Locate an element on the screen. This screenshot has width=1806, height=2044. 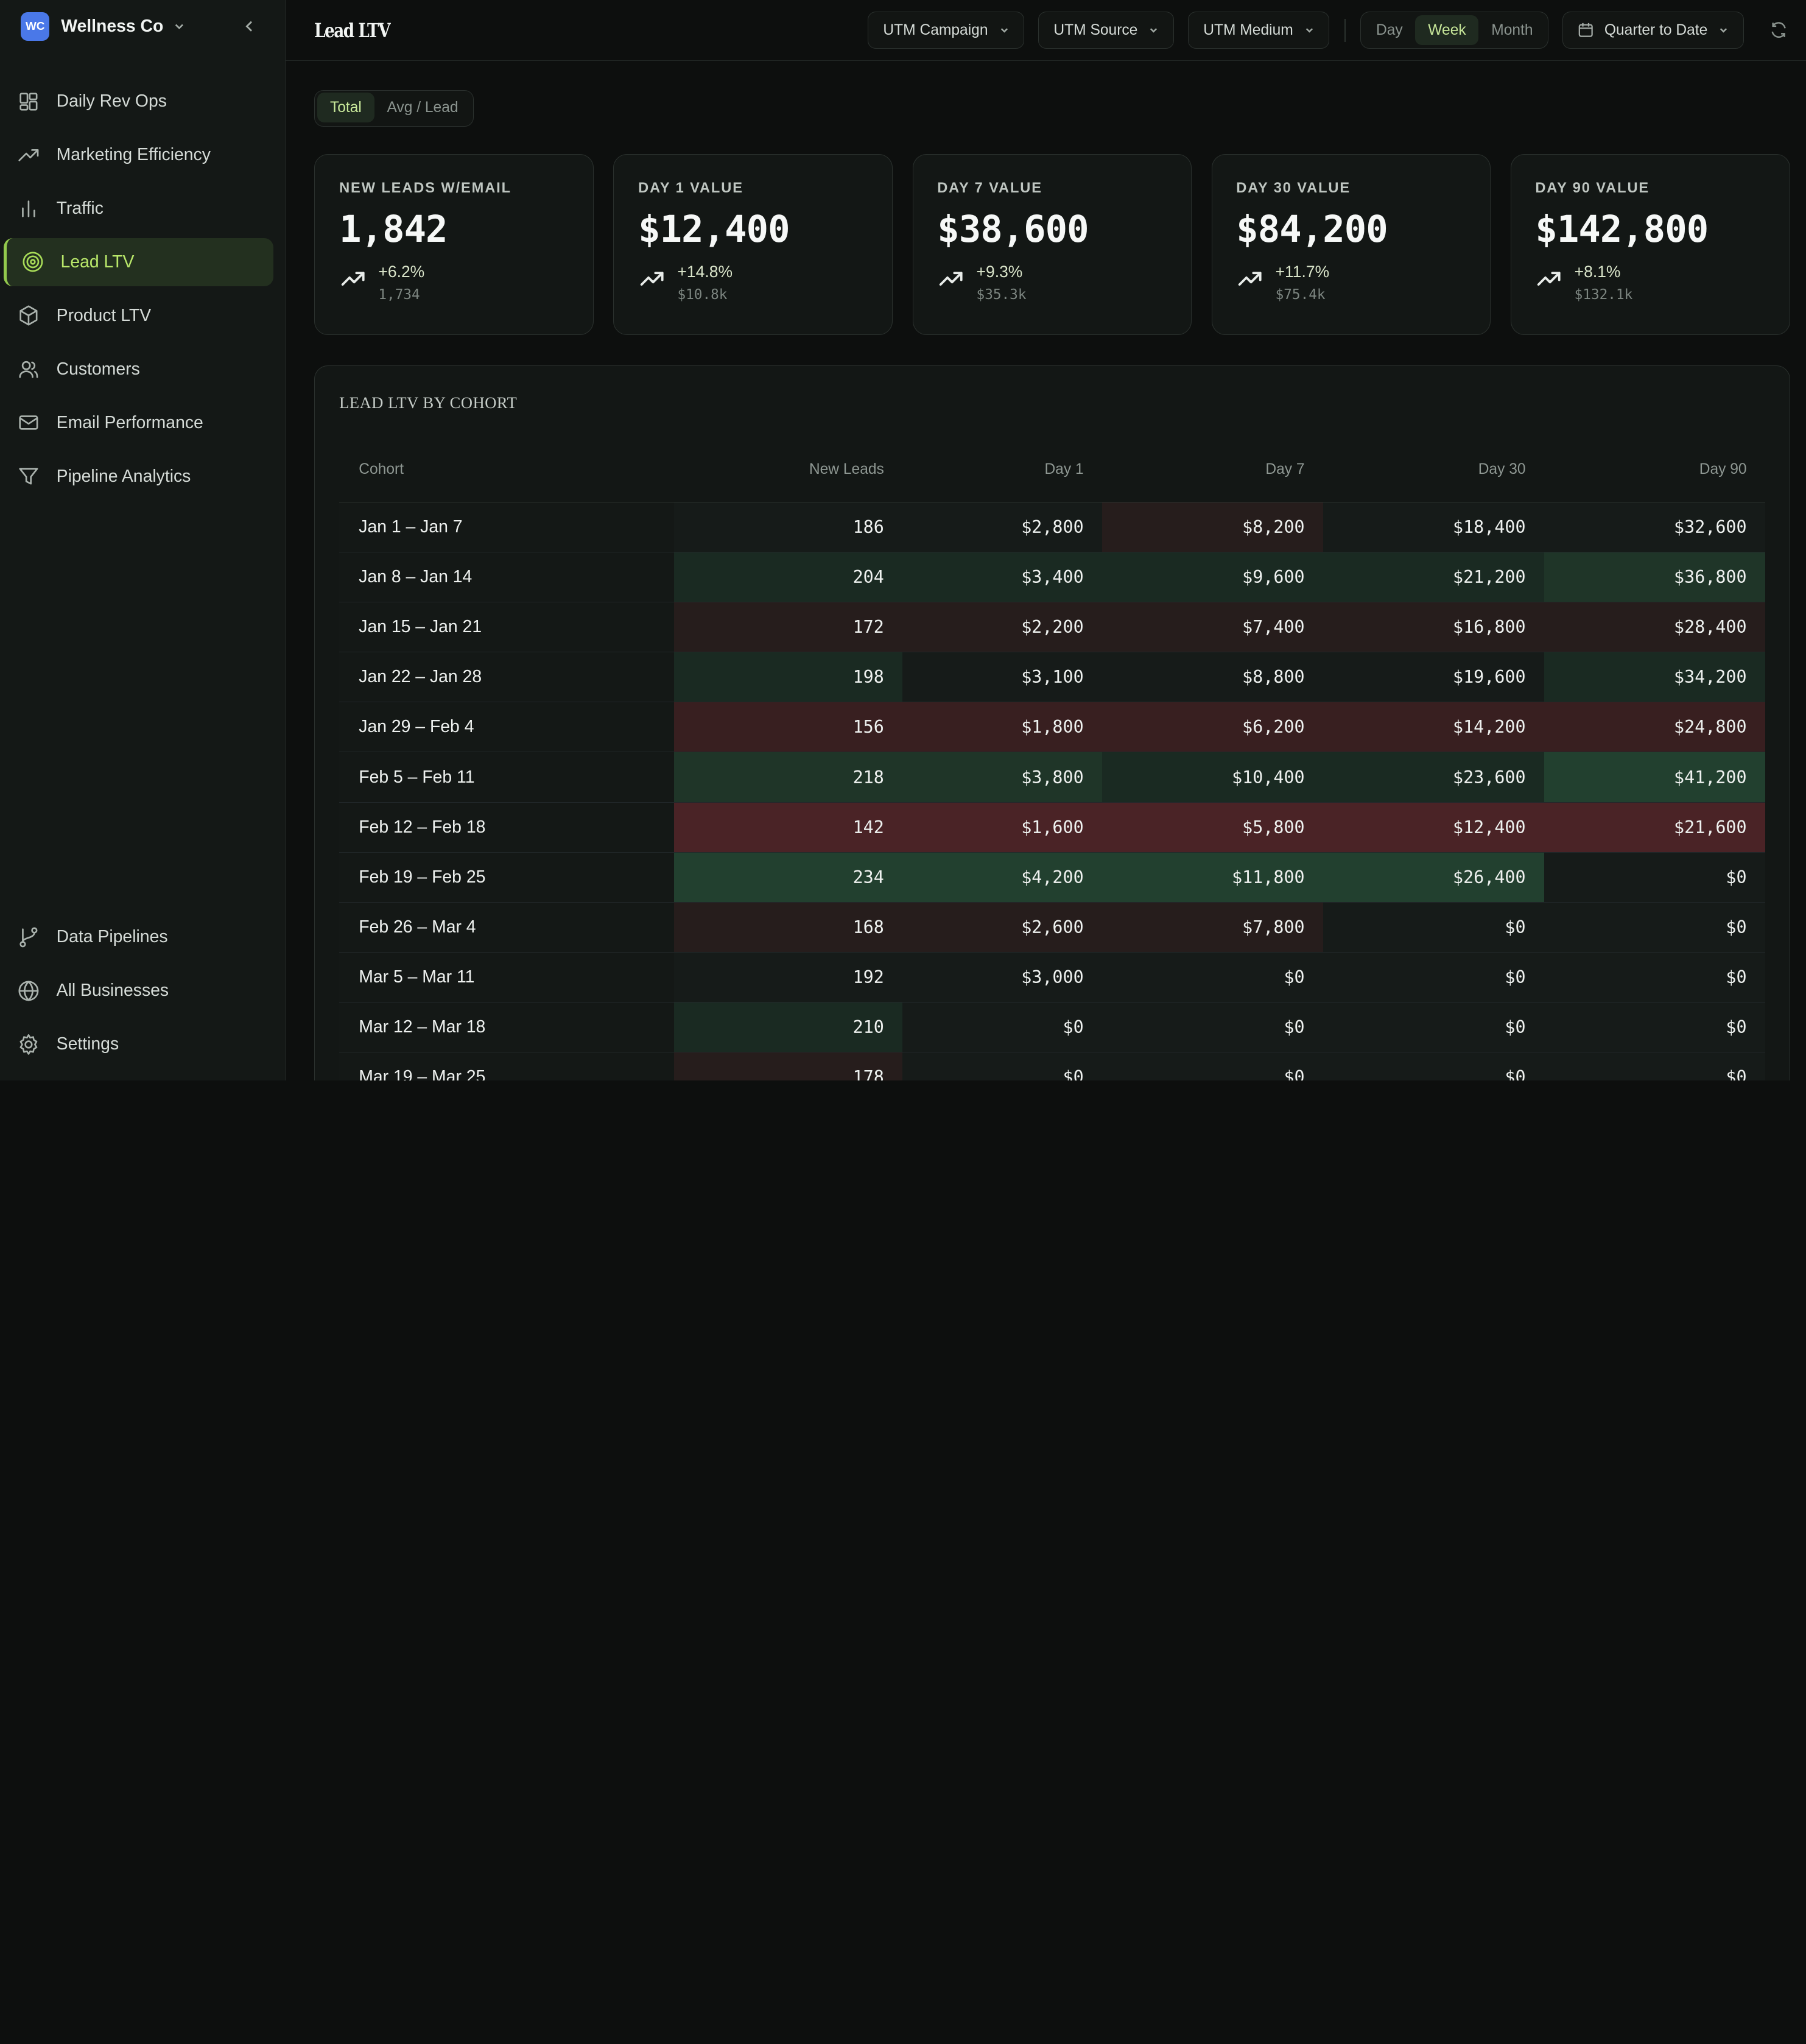
target-icon is located at coordinates (33, 262).